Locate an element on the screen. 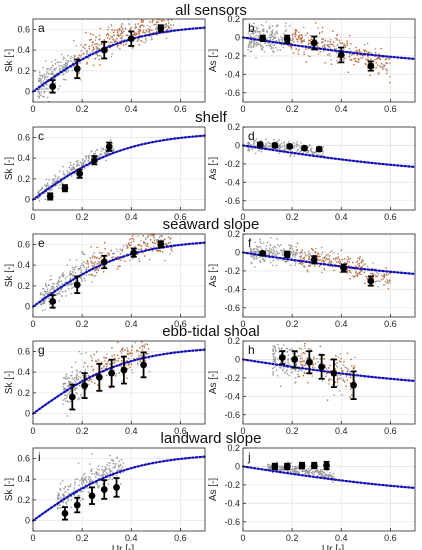 This screenshot has height=550, width=422. panel-label: h is located at coordinates (251, 350).